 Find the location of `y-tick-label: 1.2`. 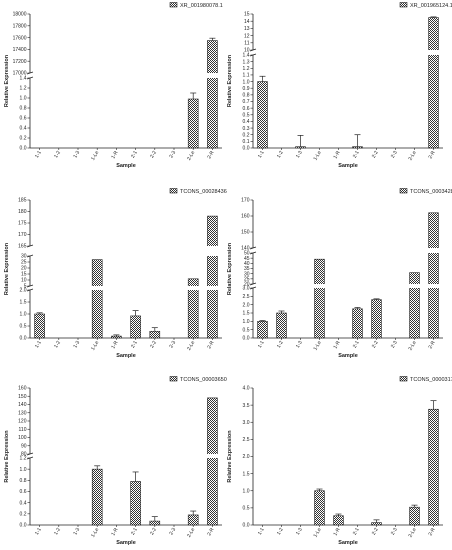

y-tick-label: 1.2 is located at coordinates (246, 69).